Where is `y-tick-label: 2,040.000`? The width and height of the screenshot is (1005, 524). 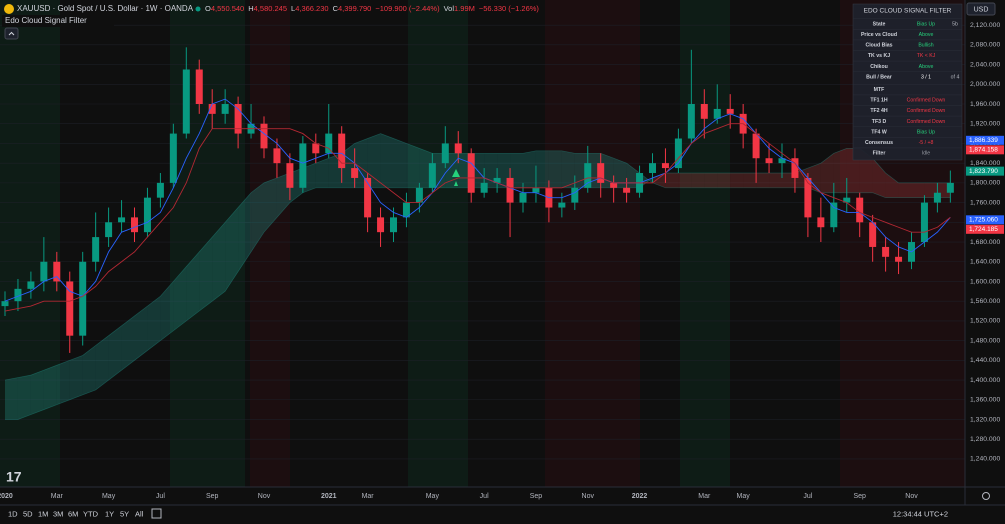
y-tick-label: 2,040.000 is located at coordinates (985, 64).